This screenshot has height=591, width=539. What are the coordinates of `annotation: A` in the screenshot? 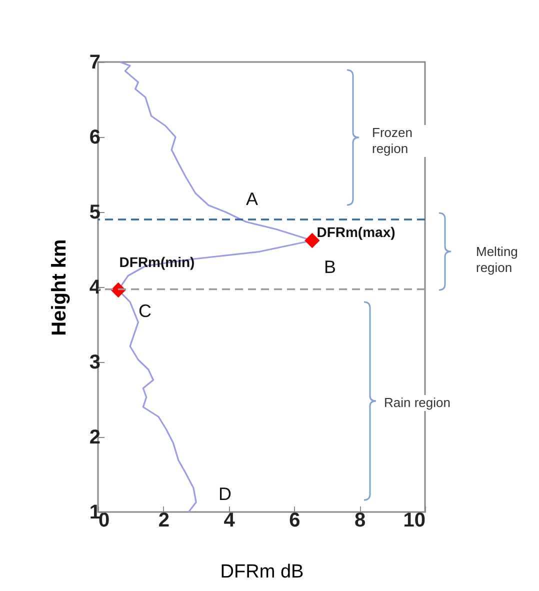 It's located at (252, 200).